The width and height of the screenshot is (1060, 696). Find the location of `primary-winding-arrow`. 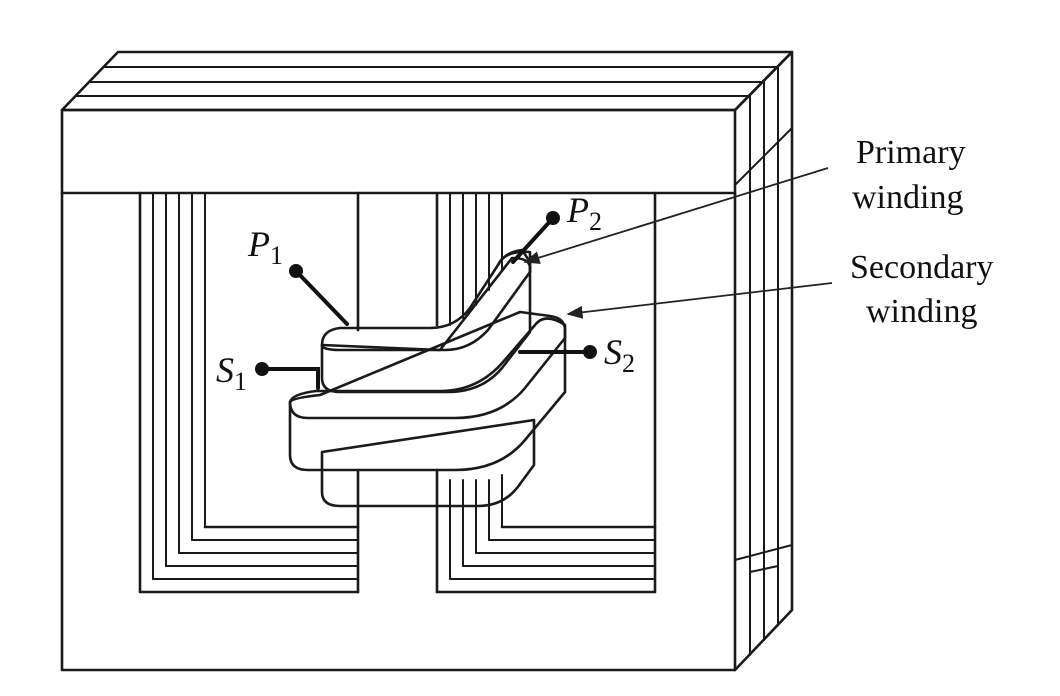

primary-winding-arrow is located at coordinates (676, 215).